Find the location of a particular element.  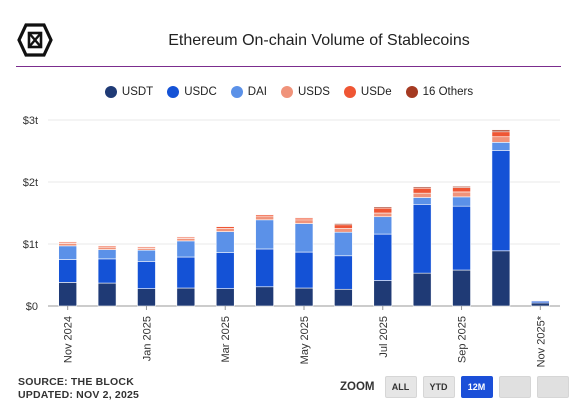

chart-title: Ethereum On-chain Volume of Stablecoins is located at coordinates (319, 40).